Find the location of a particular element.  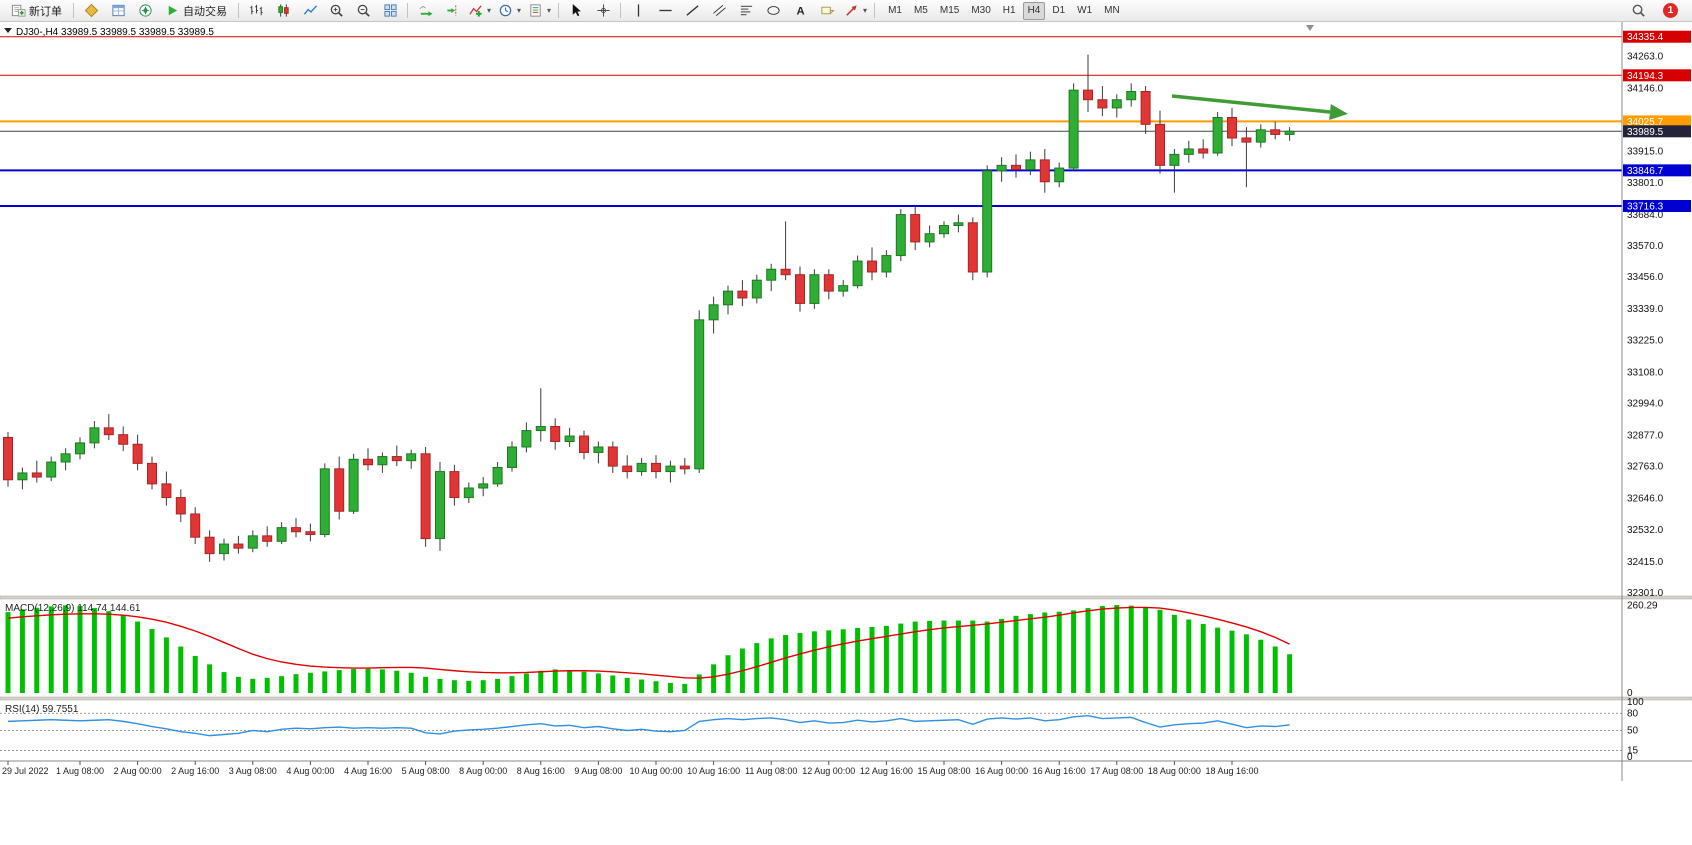

data-window-button is located at coordinates (118, 11).